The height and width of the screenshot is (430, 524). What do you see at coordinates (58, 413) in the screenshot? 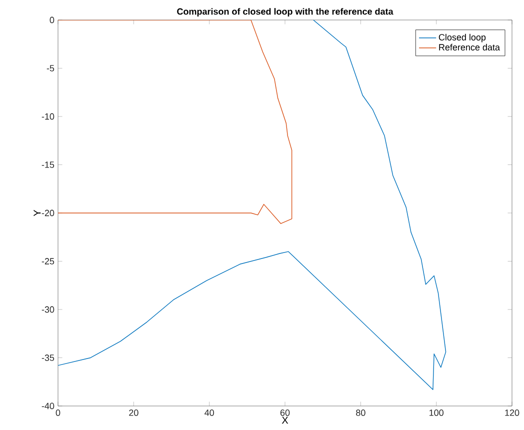
I see `x-tick-label: 0` at bounding box center [58, 413].